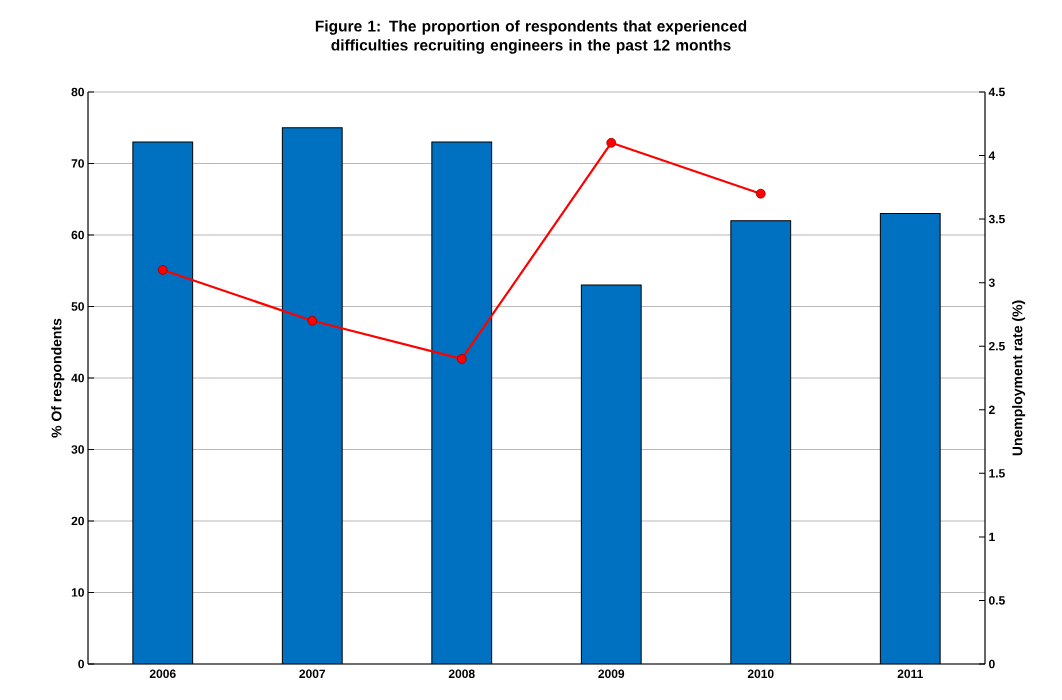 This screenshot has width=1062, height=700. I want to click on y2-tick-label: 1.5, so click(997, 473).